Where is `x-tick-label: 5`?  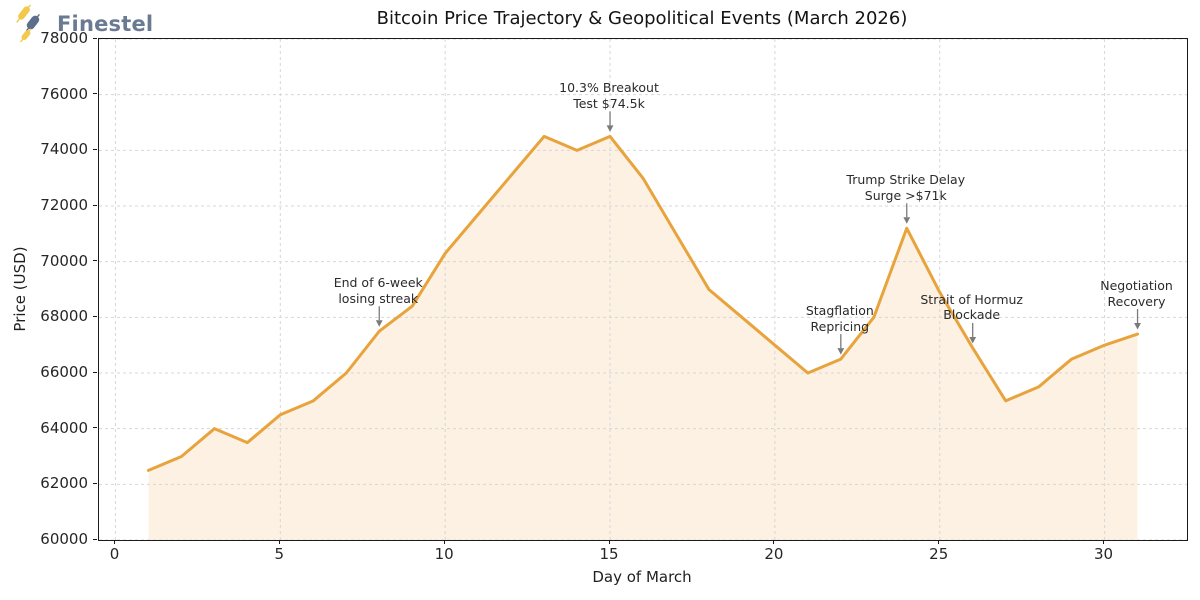
x-tick-label: 5 is located at coordinates (279, 554).